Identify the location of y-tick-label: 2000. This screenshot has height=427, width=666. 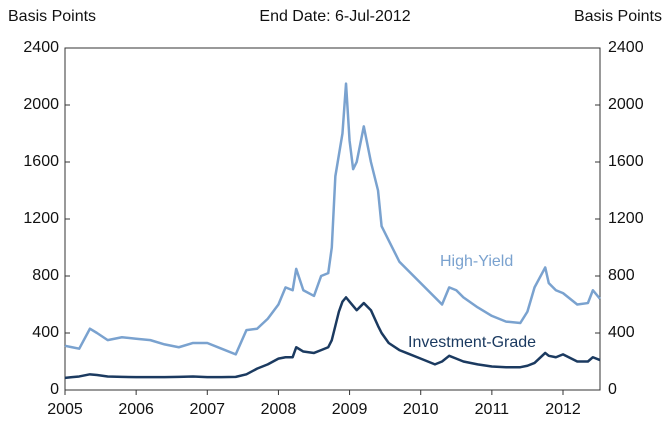
(41, 104).